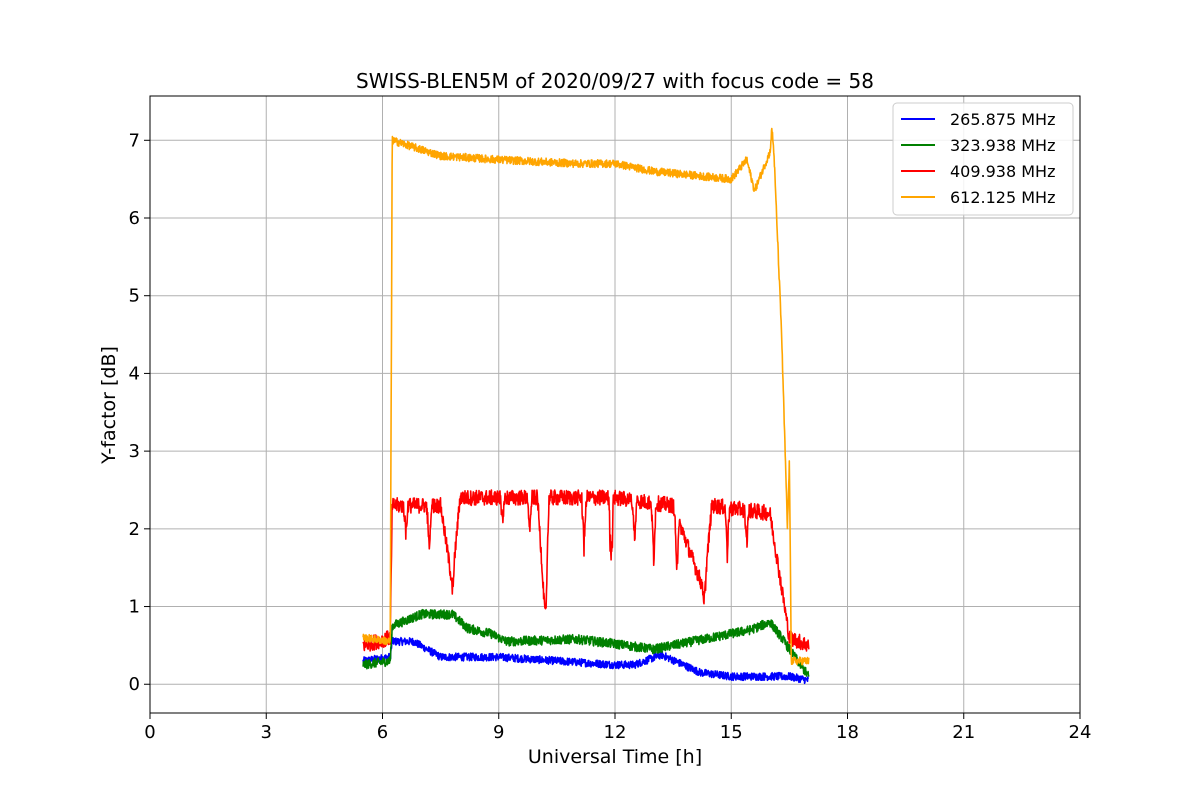 This screenshot has width=1200, height=800. What do you see at coordinates (134, 218) in the screenshot?
I see `y-tick-label: 6` at bounding box center [134, 218].